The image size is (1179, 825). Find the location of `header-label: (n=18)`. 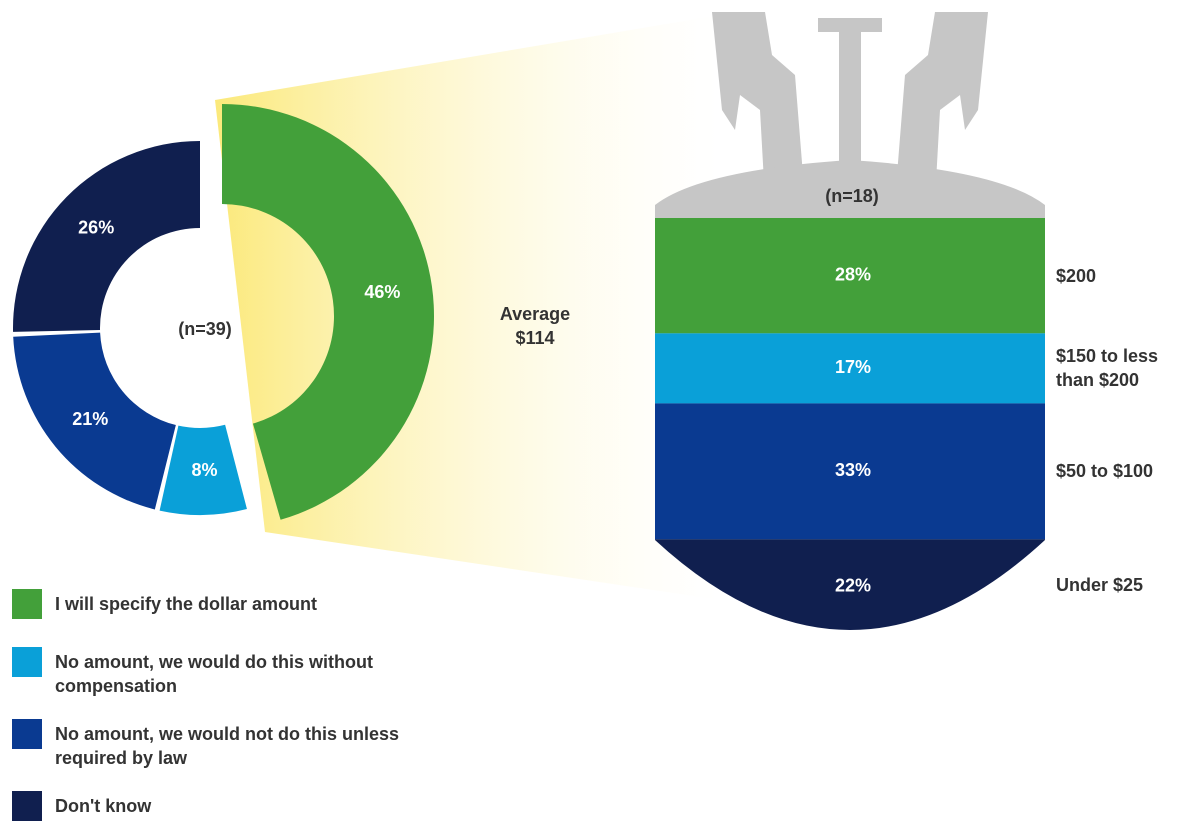

header-label: (n=18) is located at coordinates (852, 196).